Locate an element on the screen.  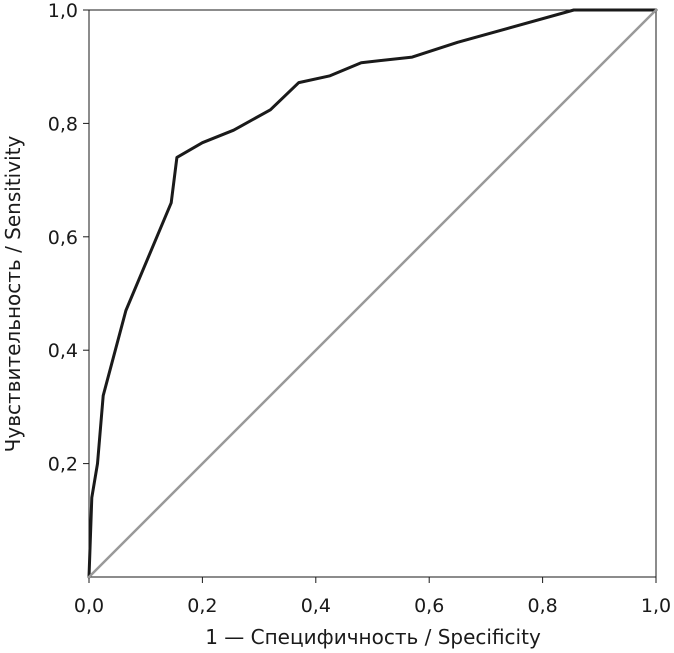
y-tick-label: 0,8 is located at coordinates (63, 124).